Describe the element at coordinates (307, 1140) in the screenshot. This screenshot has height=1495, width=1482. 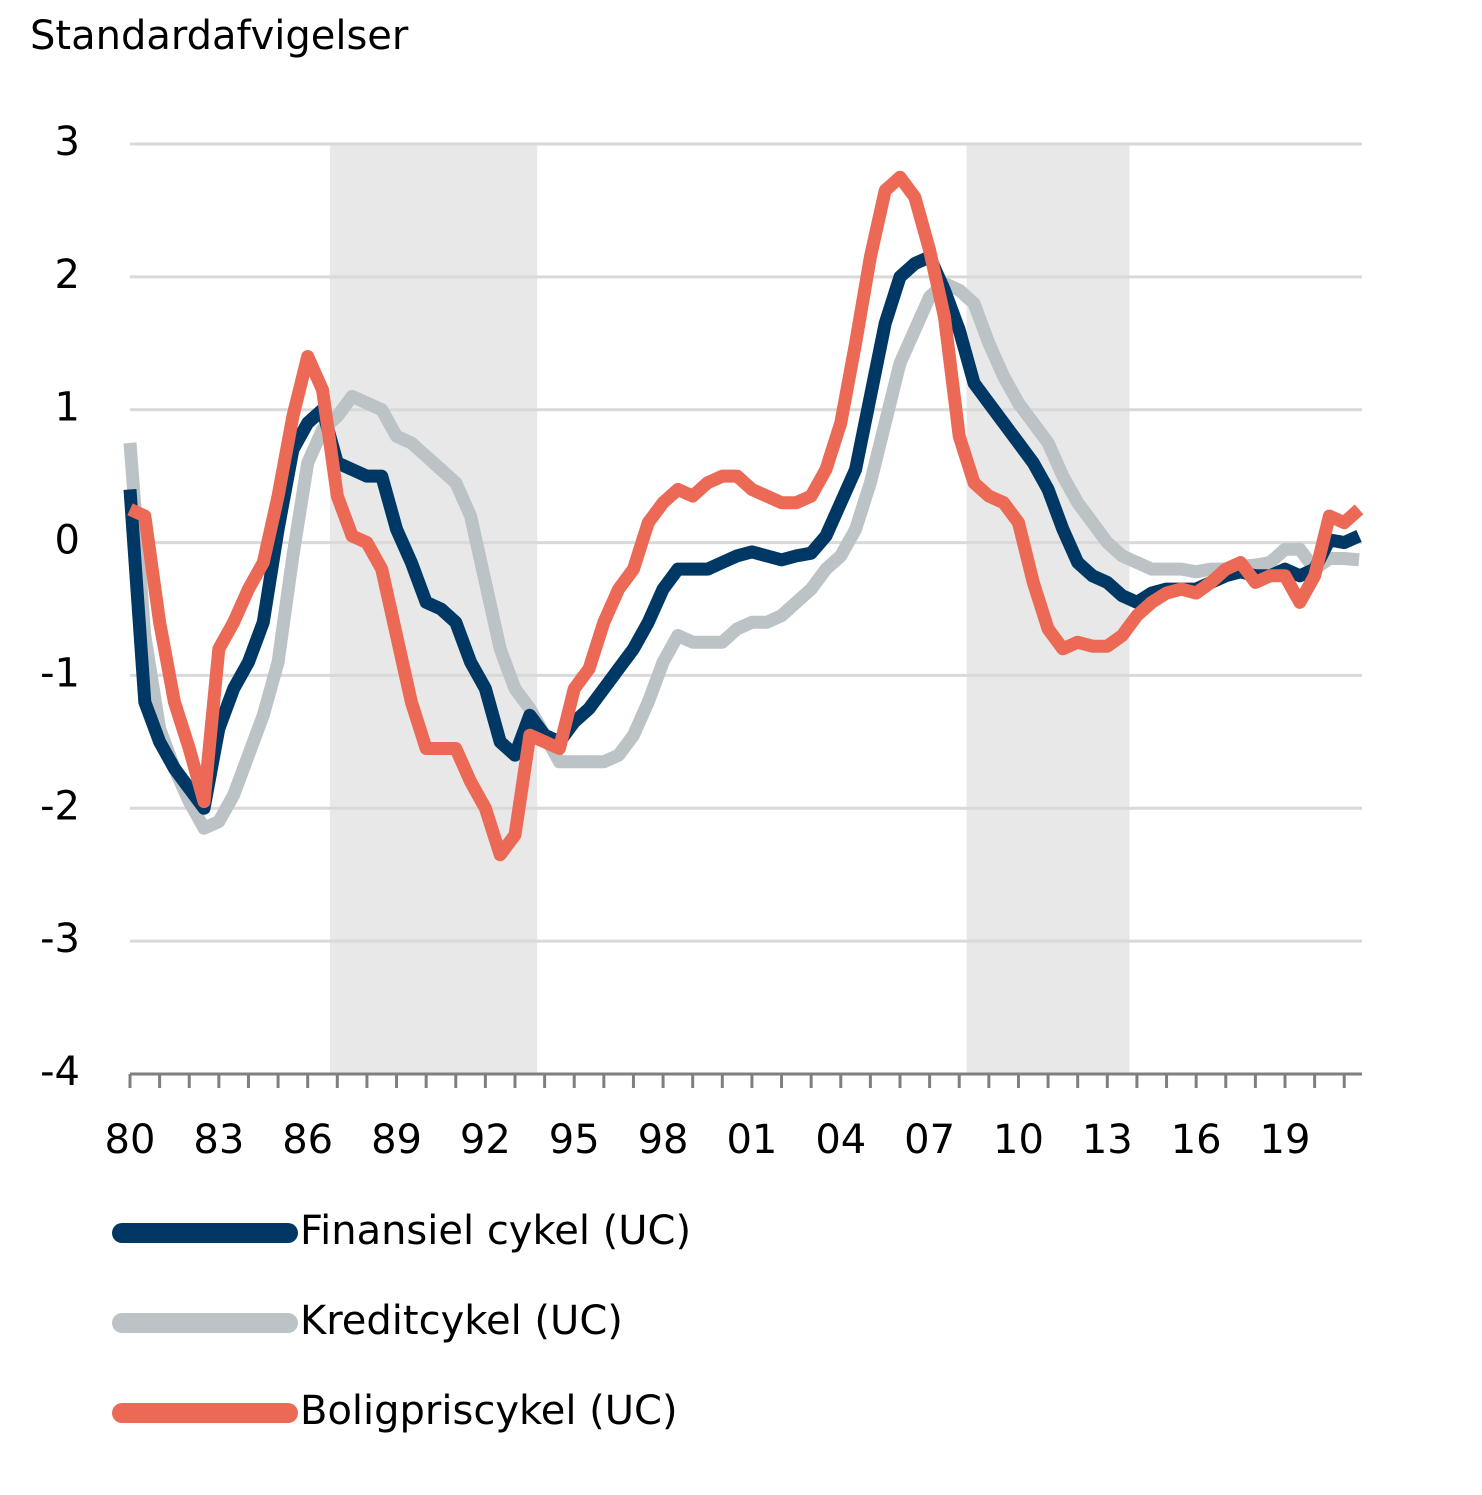
I see `x-tick-label: 86` at that location.